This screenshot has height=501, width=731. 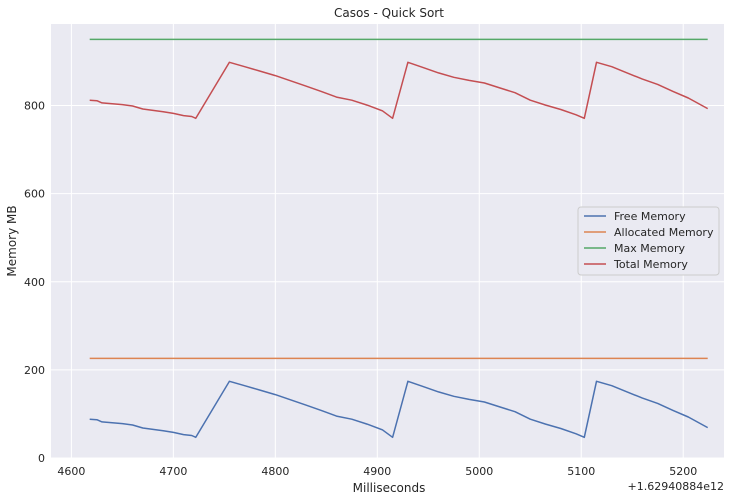 What do you see at coordinates (649, 248) in the screenshot?
I see `legend-label-max-memory: Max Memory` at bounding box center [649, 248].